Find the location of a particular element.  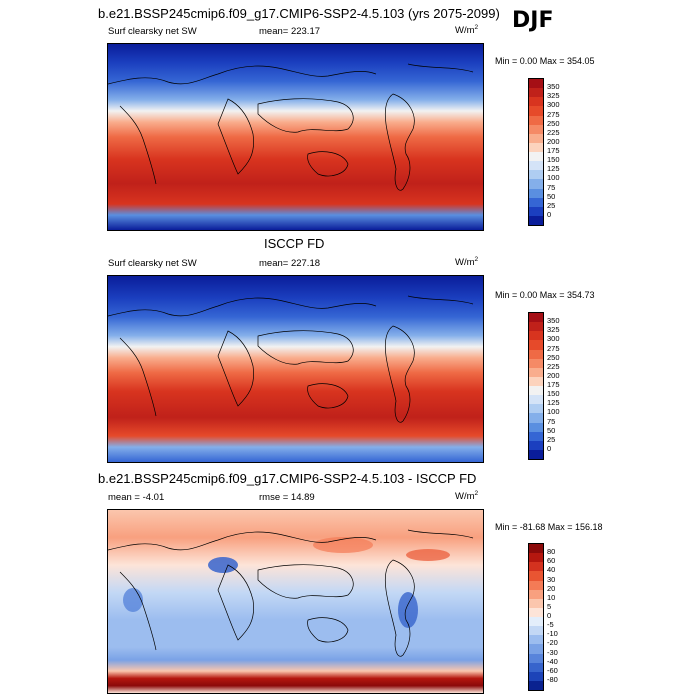

colorbar-tick-label: 50 is located at coordinates (551, 430).